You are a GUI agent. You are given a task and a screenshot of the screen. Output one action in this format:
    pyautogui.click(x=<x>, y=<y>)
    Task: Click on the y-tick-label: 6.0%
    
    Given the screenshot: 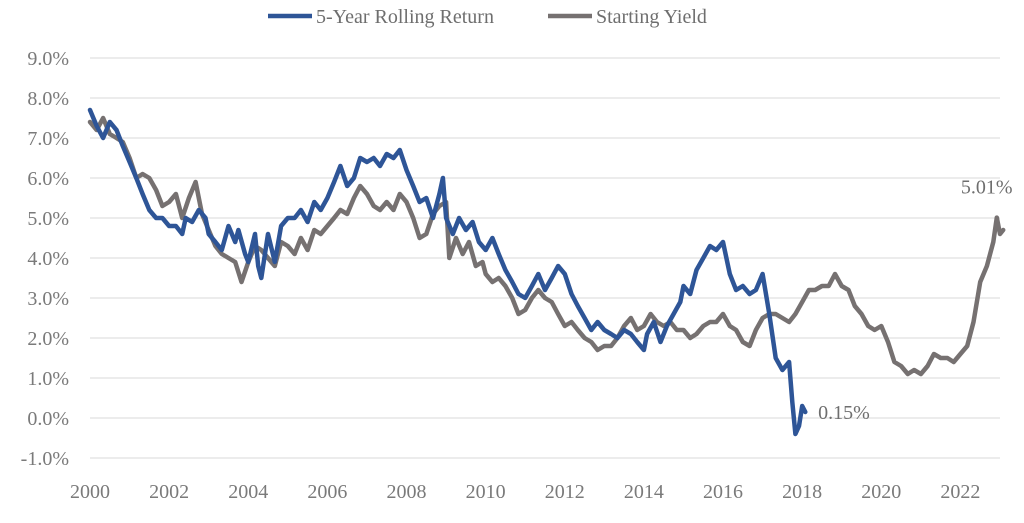 What is the action you would take?
    pyautogui.click(x=48, y=179)
    